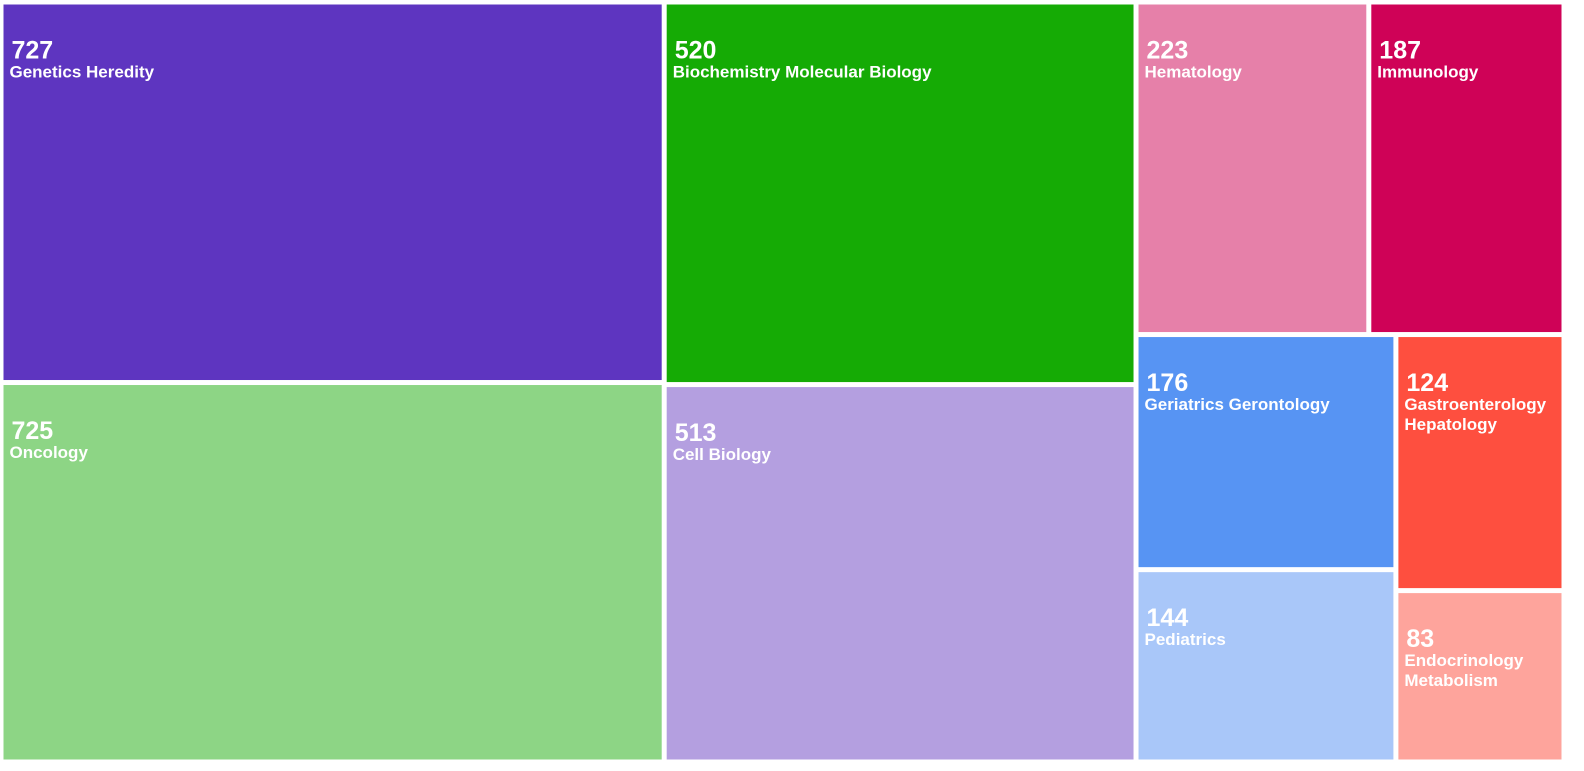 This screenshot has width=1584, height=771. I want to click on tile-label: Genetics Heredity, so click(82, 72).